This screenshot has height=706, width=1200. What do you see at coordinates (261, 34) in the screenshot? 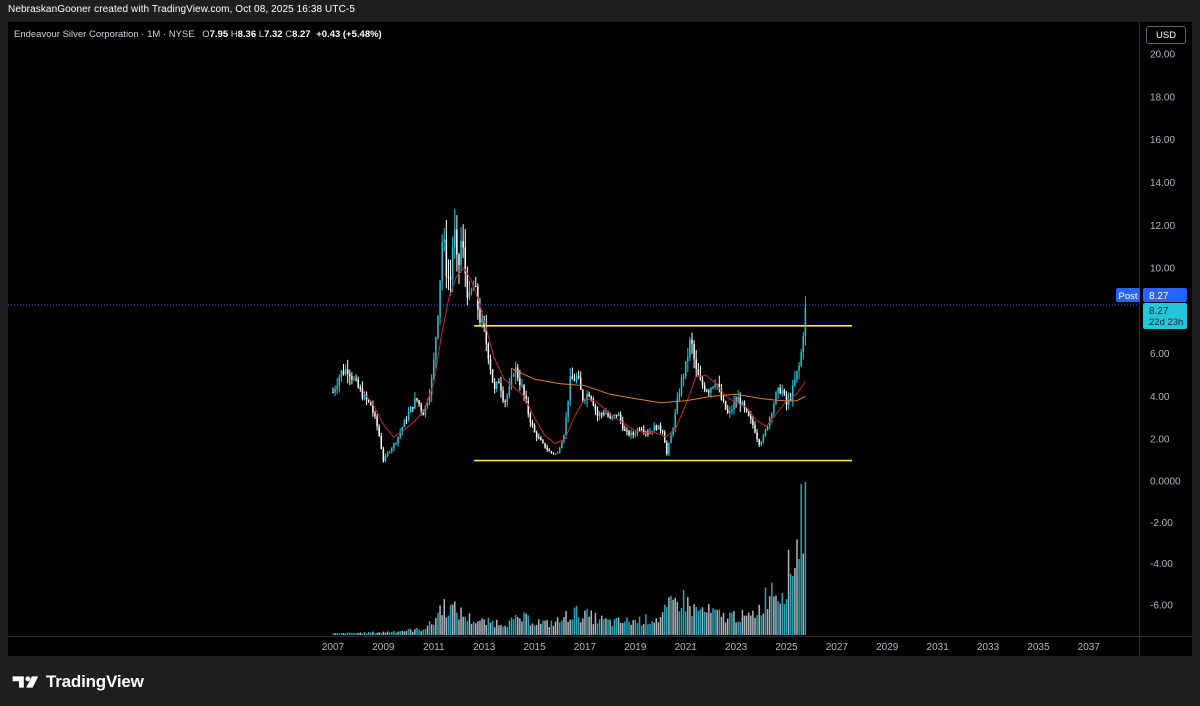
I see `low-label: L` at bounding box center [261, 34].